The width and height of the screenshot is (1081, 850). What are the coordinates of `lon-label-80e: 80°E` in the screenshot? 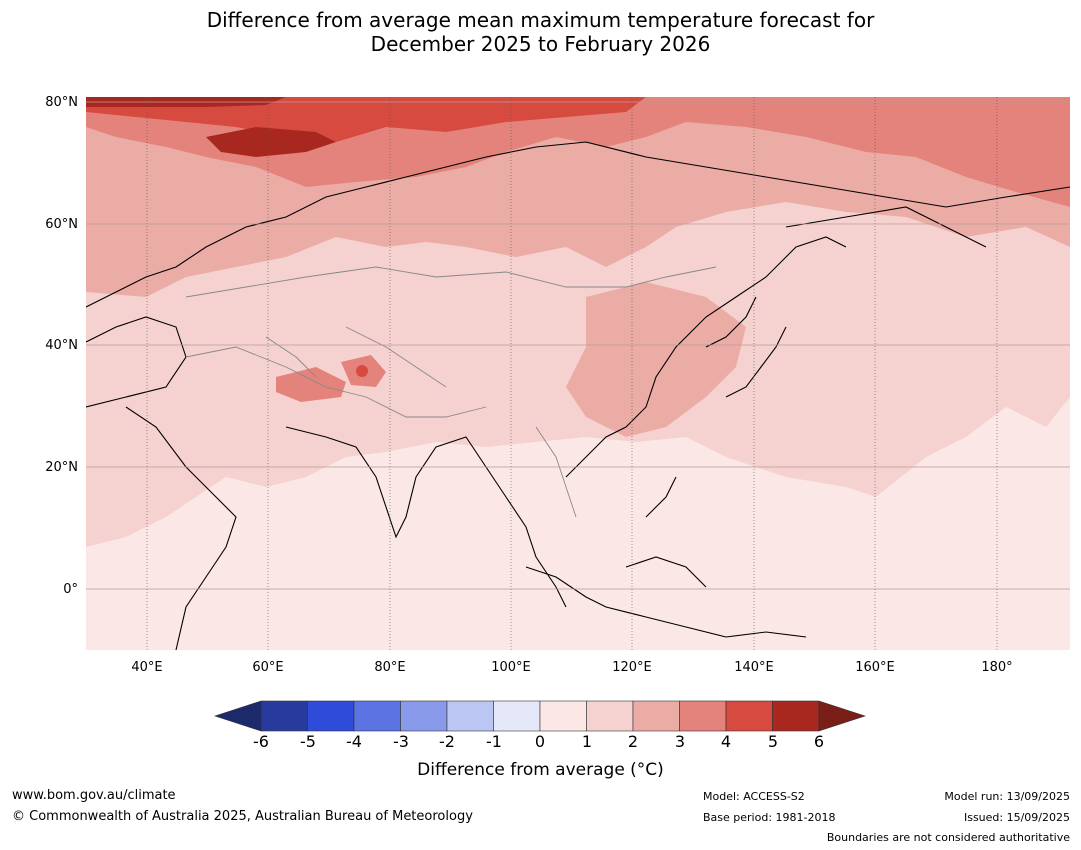 It's located at (390, 667).